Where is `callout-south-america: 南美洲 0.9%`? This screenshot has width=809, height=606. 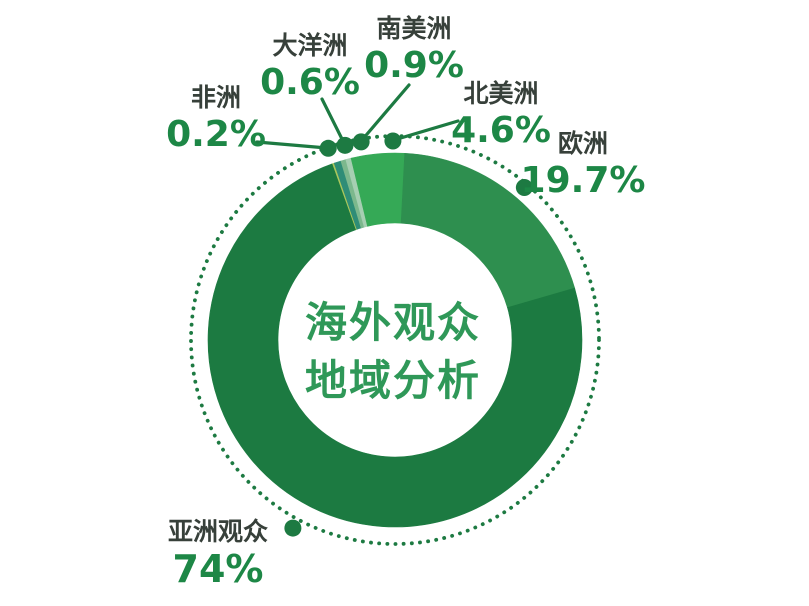 callout-south-america: 南美洲 0.9% is located at coordinates (414, 50).